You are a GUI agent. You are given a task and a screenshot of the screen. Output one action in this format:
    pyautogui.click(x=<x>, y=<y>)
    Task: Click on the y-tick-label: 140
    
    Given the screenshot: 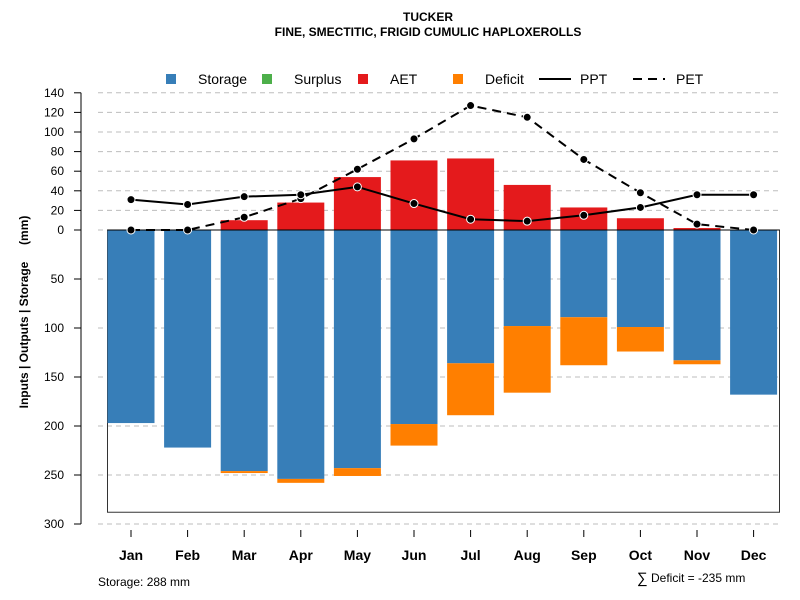 What is the action you would take?
    pyautogui.click(x=54, y=93)
    